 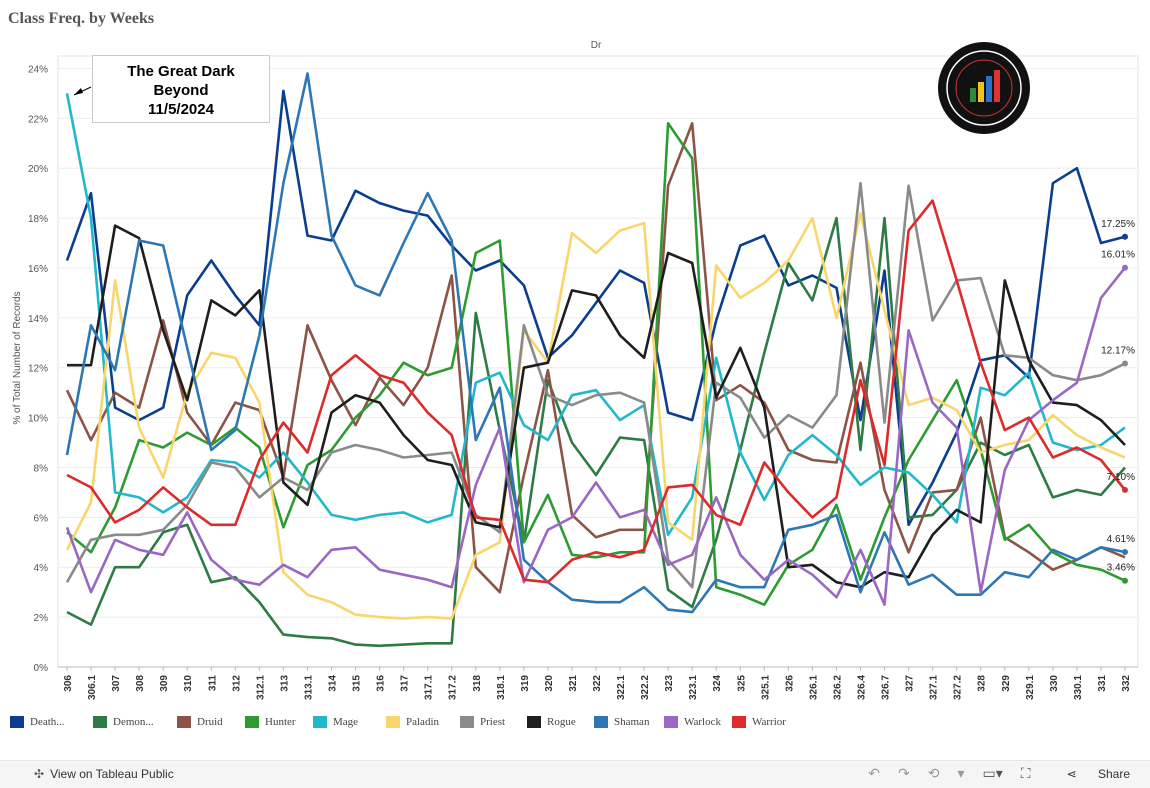 I want to click on y-tick-label: 22%, so click(x=38, y=119).